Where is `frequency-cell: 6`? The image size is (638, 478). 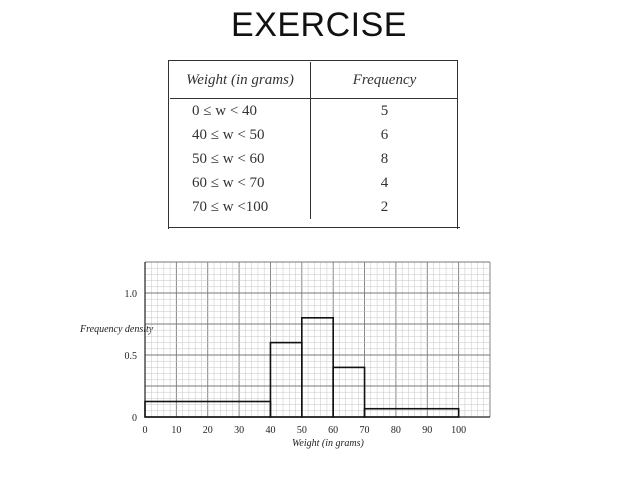 frequency-cell: 6 is located at coordinates (384, 134).